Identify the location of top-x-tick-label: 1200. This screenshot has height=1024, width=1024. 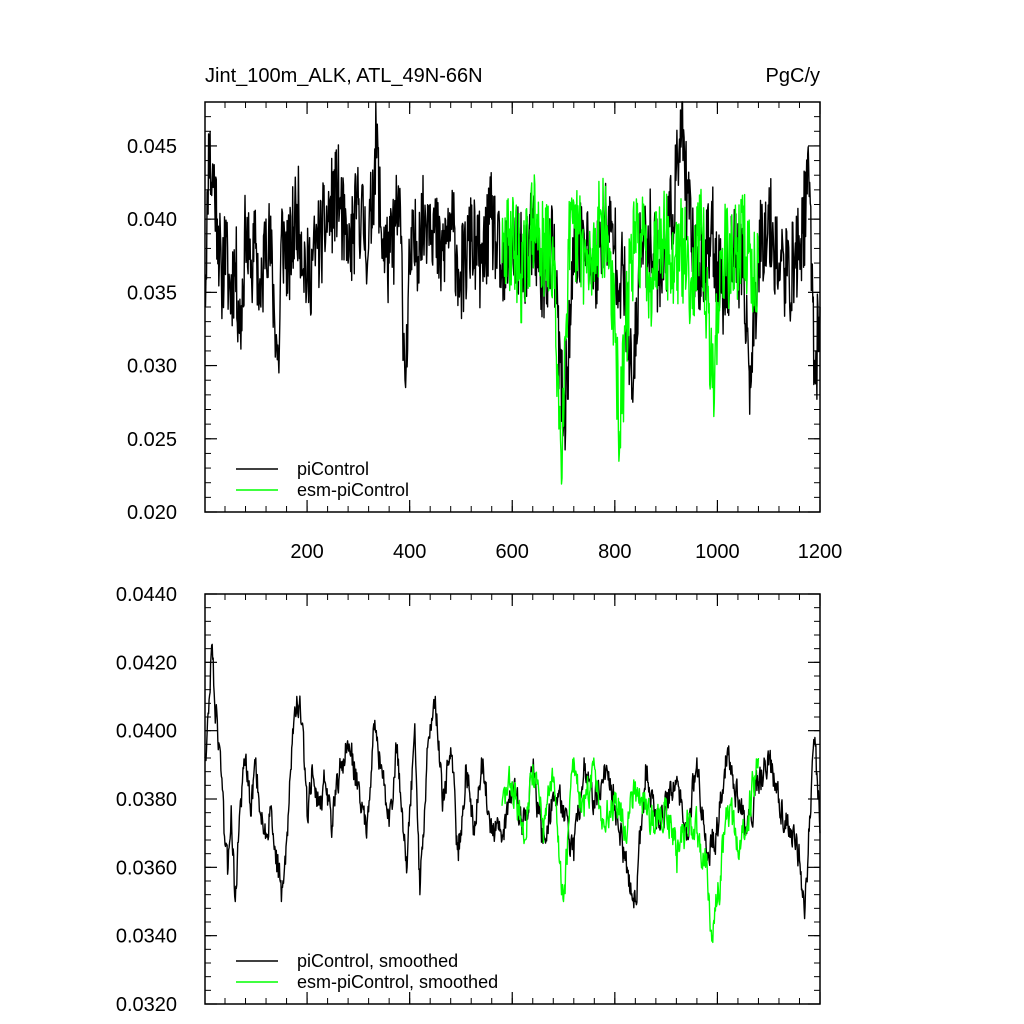
(820, 552).